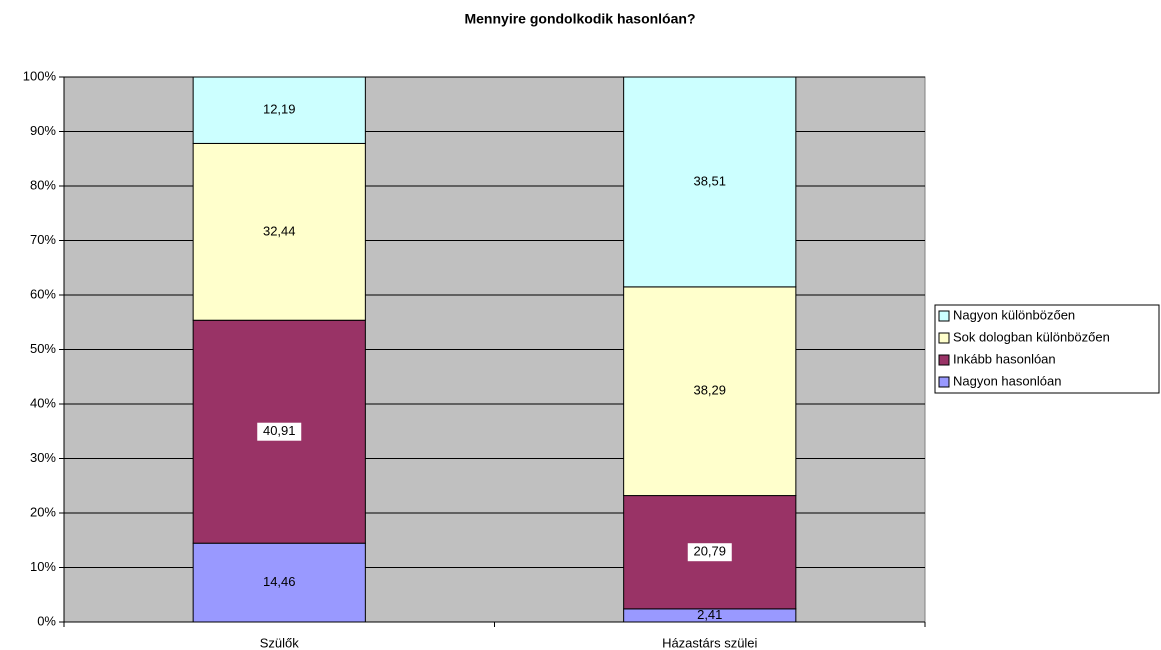 This screenshot has height=650, width=1161. Describe the element at coordinates (1004, 358) in the screenshot. I see `legend-label: Inkább hasonlóan` at that location.